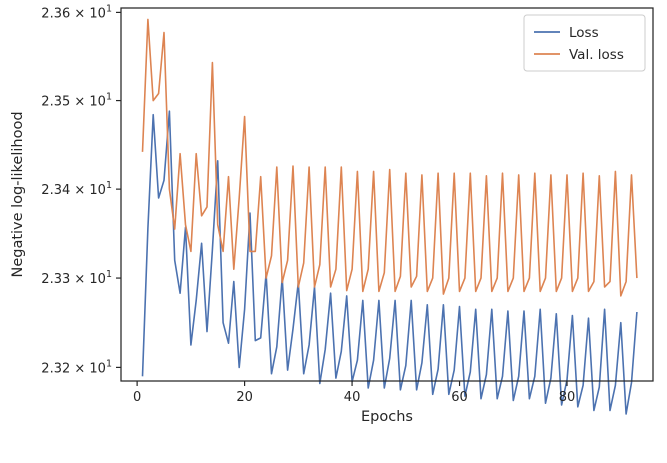 The height and width of the screenshot is (463, 667). What do you see at coordinates (244, 397) in the screenshot?
I see `x-tick-label: 20` at bounding box center [244, 397].